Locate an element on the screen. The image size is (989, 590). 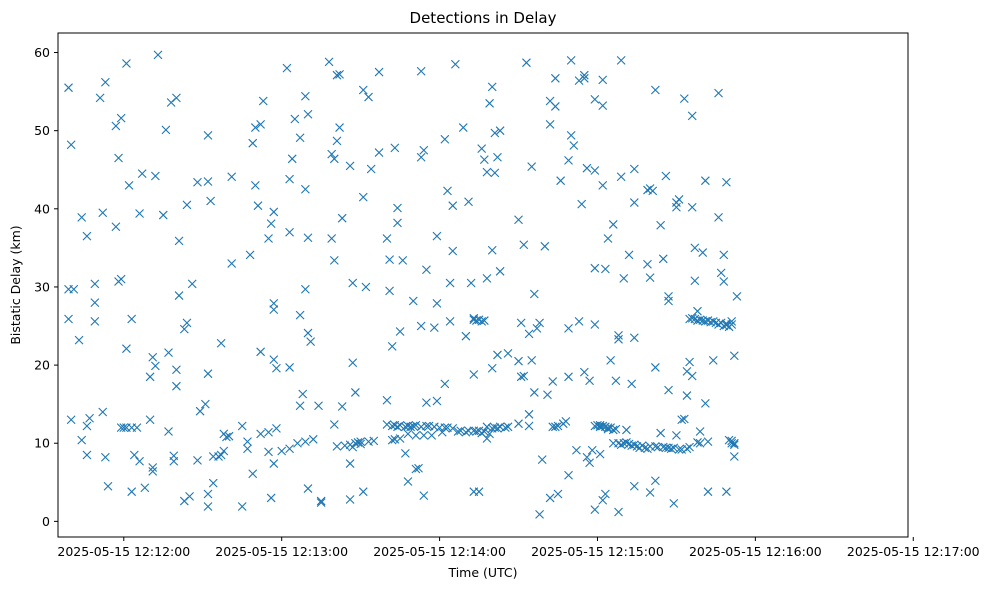
x-axis-title: Time (UTC) is located at coordinates (482, 572).